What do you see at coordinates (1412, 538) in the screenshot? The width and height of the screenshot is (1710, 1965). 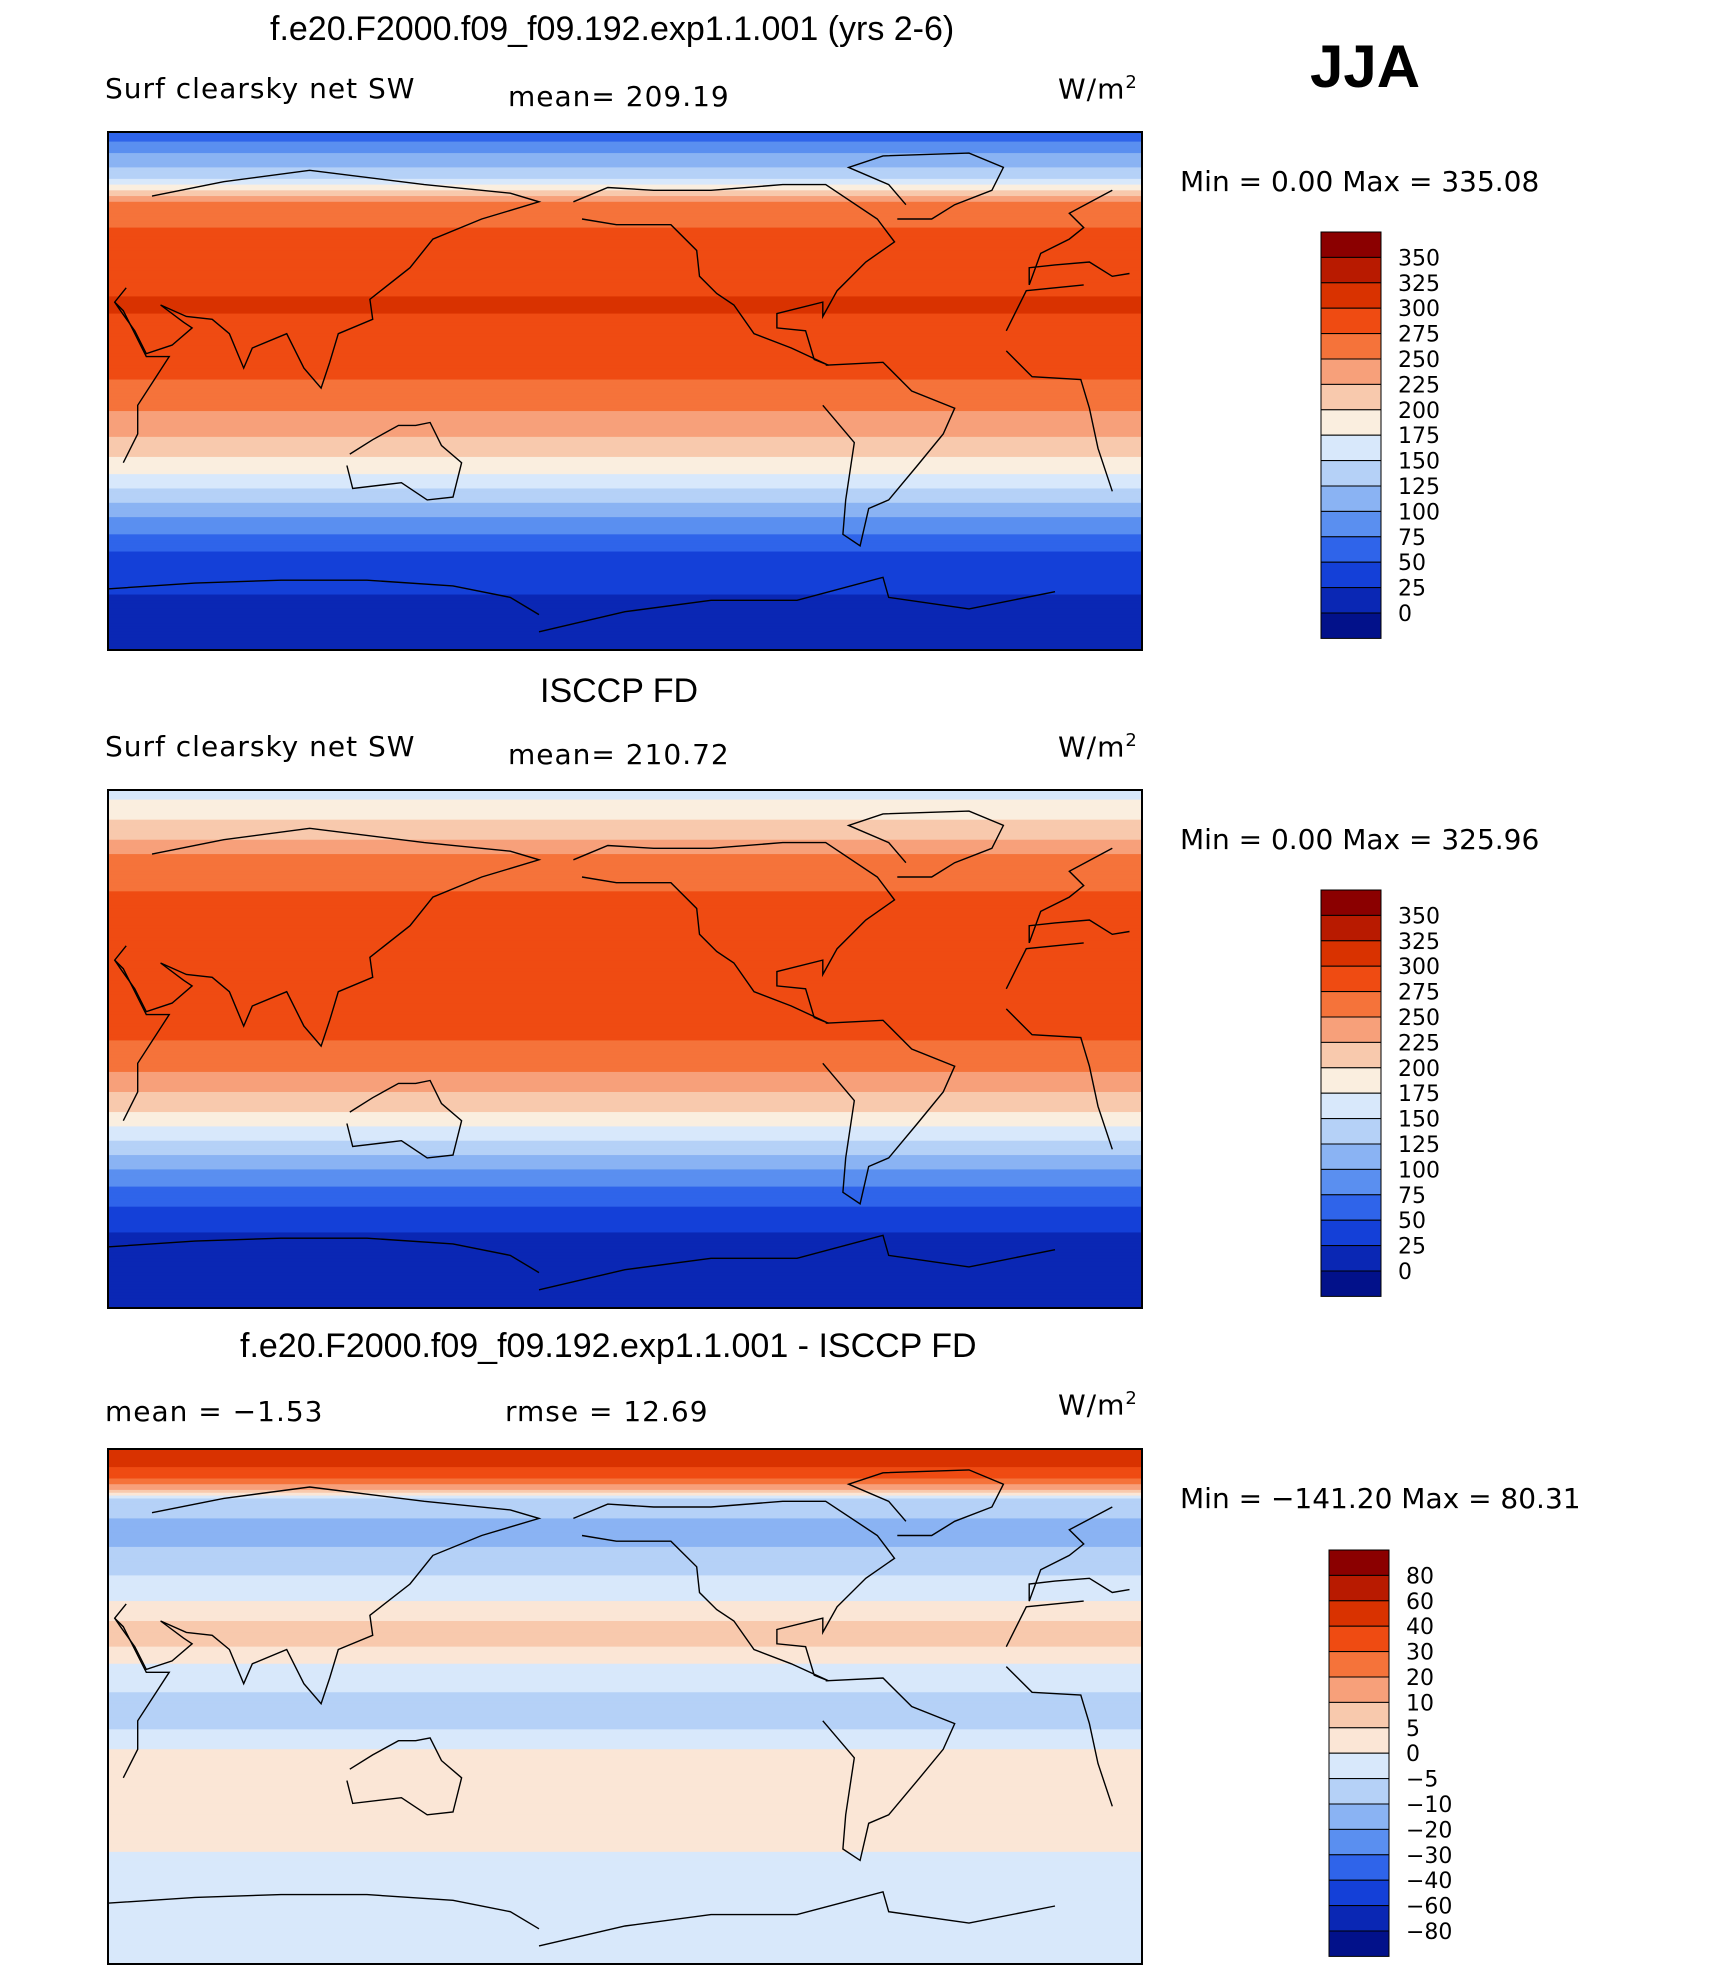 I see `colorbar-tick-label: 75` at bounding box center [1412, 538].